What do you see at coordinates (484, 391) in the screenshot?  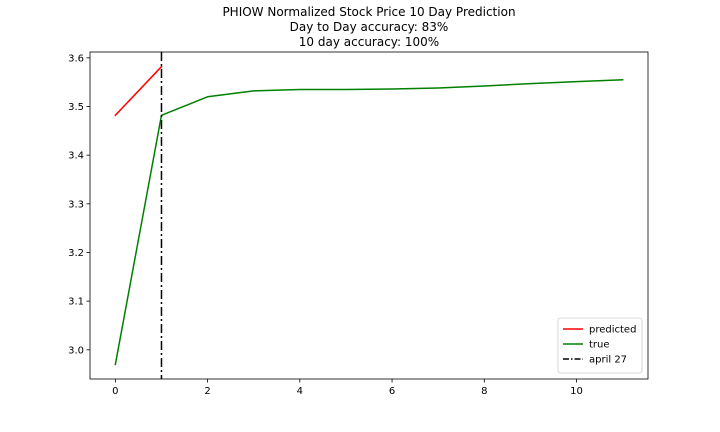 I see `x-tick-label: 8` at bounding box center [484, 391].